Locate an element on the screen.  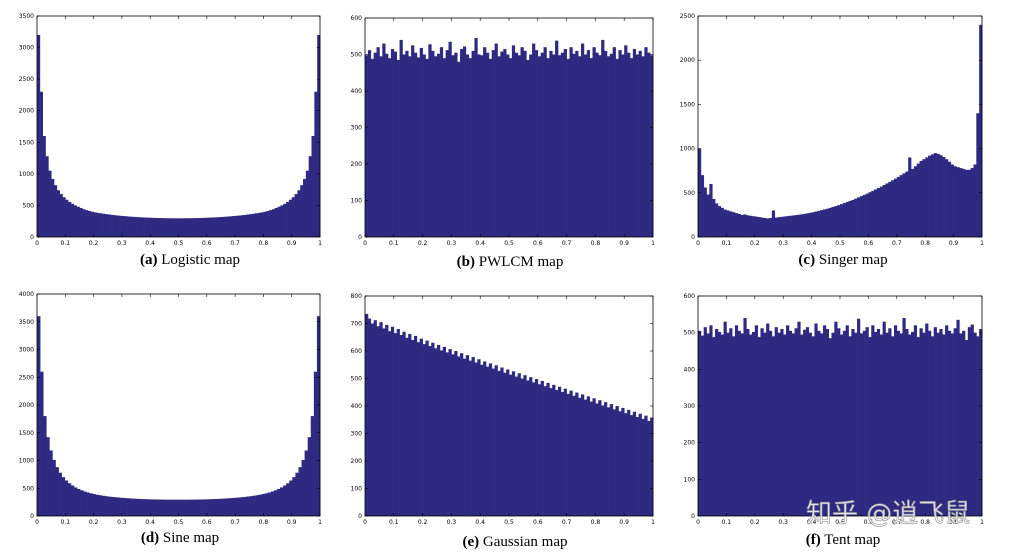
plot-frame is located at coordinates (178, 405).